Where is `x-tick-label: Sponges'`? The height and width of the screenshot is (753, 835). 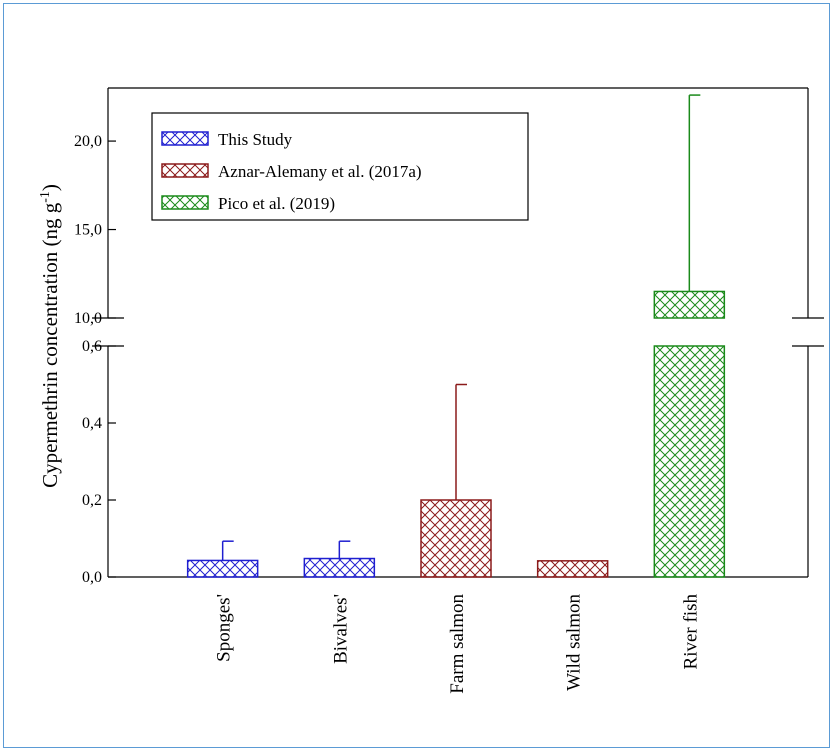 x-tick-label: Sponges' is located at coordinates (224, 628).